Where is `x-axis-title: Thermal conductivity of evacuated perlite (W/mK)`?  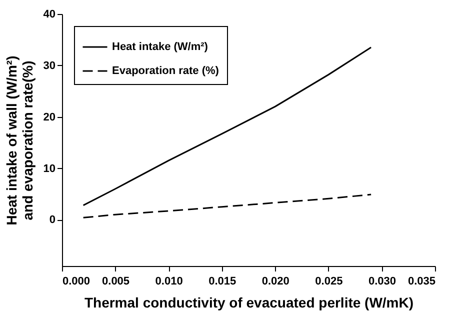 x-axis-title: Thermal conductivity of evacuated perlite (W/mK) is located at coordinates (249, 302).